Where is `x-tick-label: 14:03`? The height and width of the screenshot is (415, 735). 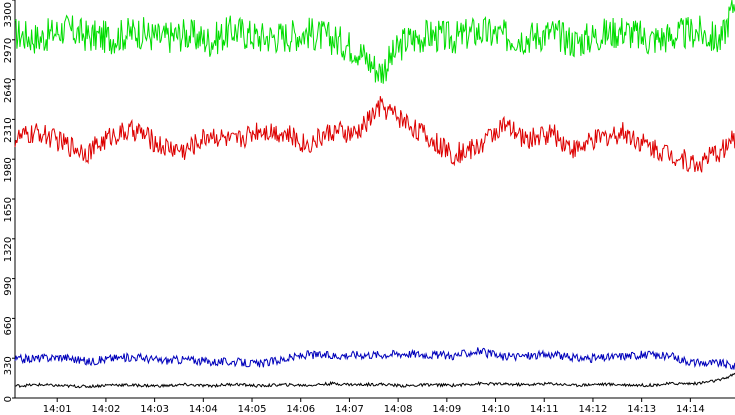
x-tick-label: 14:03 is located at coordinates (154, 409).